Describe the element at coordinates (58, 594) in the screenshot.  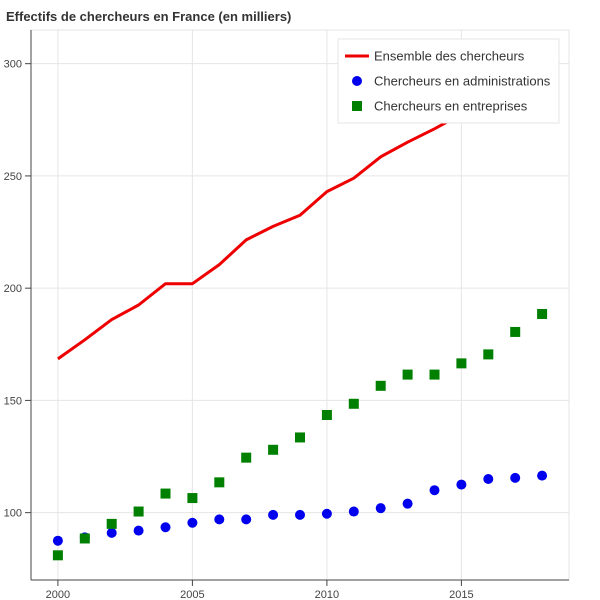
I see `x-tick-label: 2000` at that location.